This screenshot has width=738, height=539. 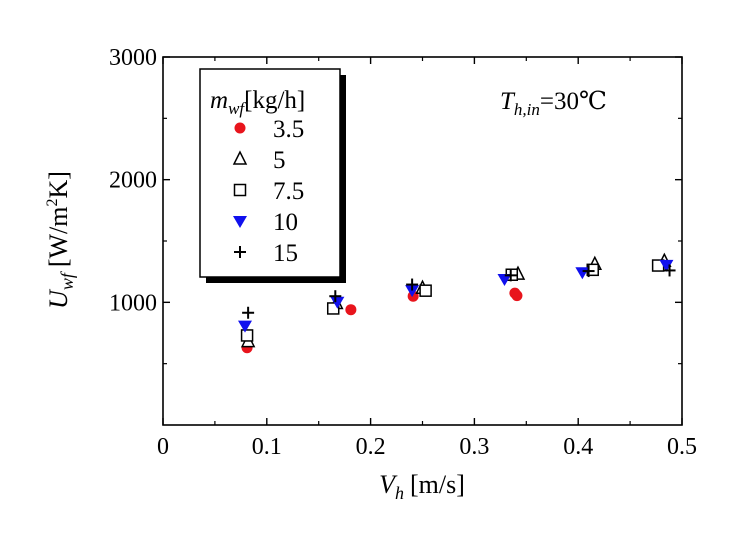 I want to click on legend-box, so click(x=270, y=173).